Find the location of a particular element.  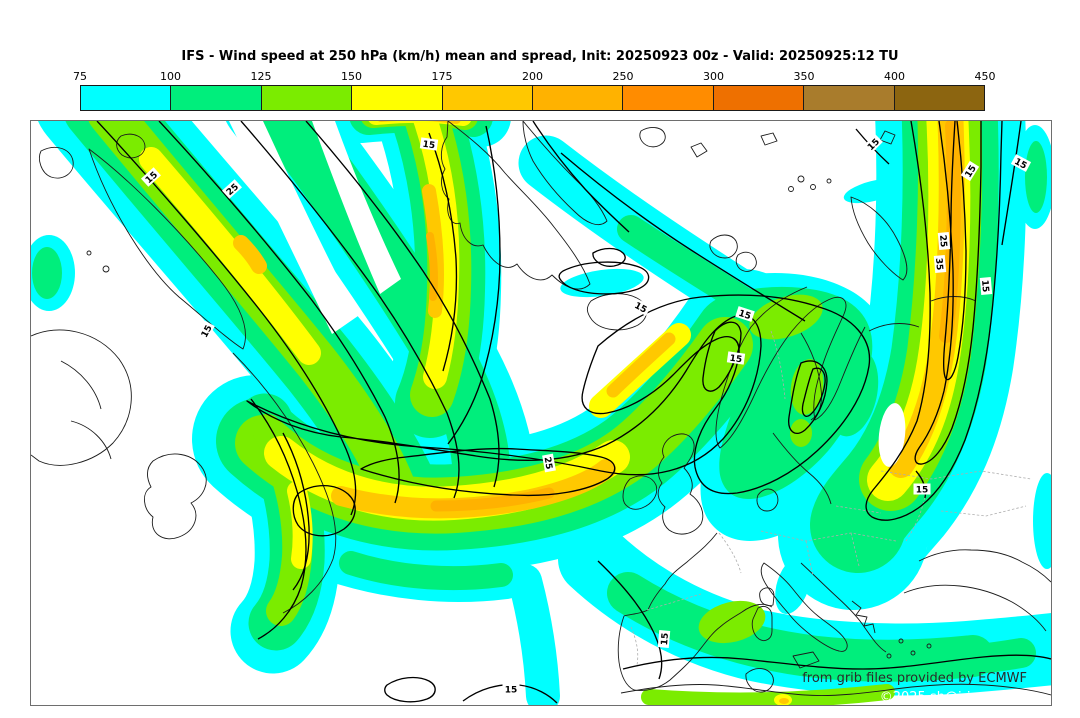

colorbar-tick: 350 is located at coordinates (804, 76).